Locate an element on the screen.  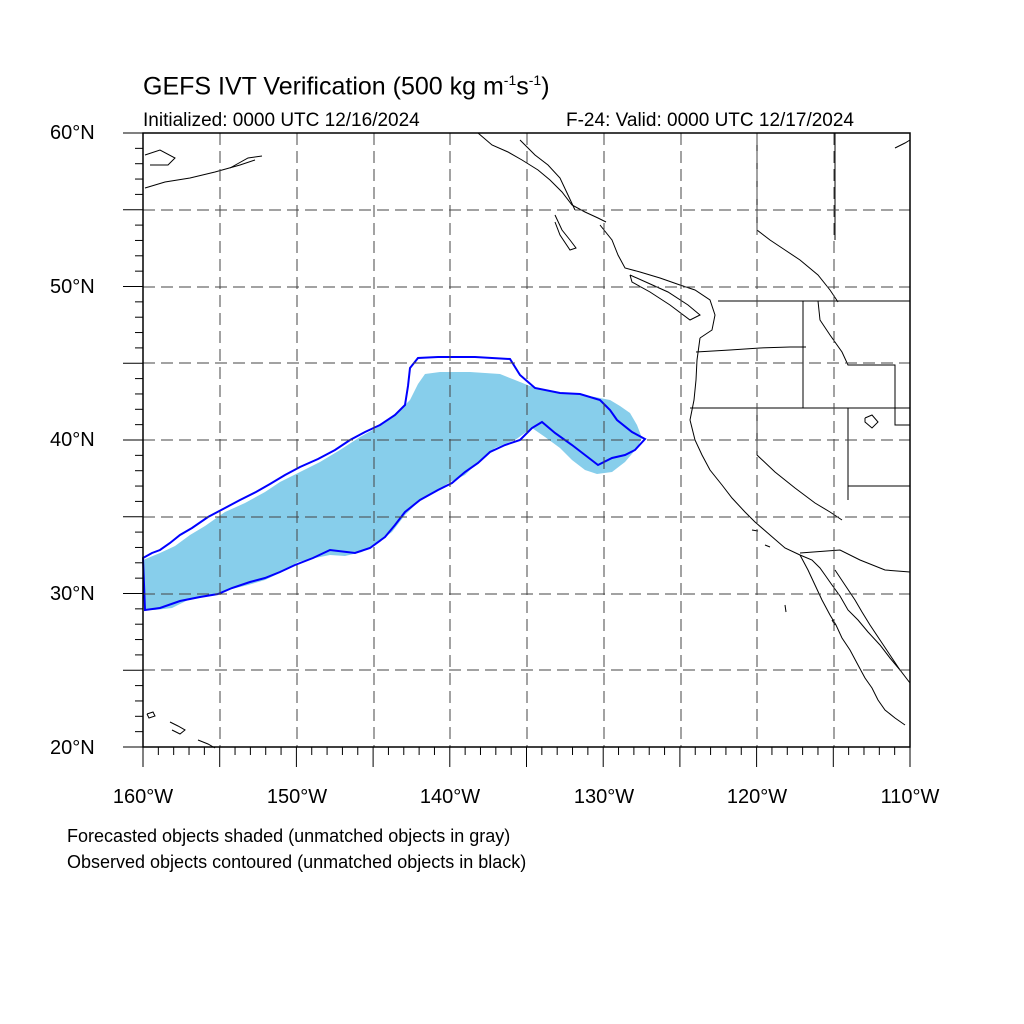
valid-time: F-24: Valid: 0000 UTC 12/17/2024 is located at coordinates (710, 120).